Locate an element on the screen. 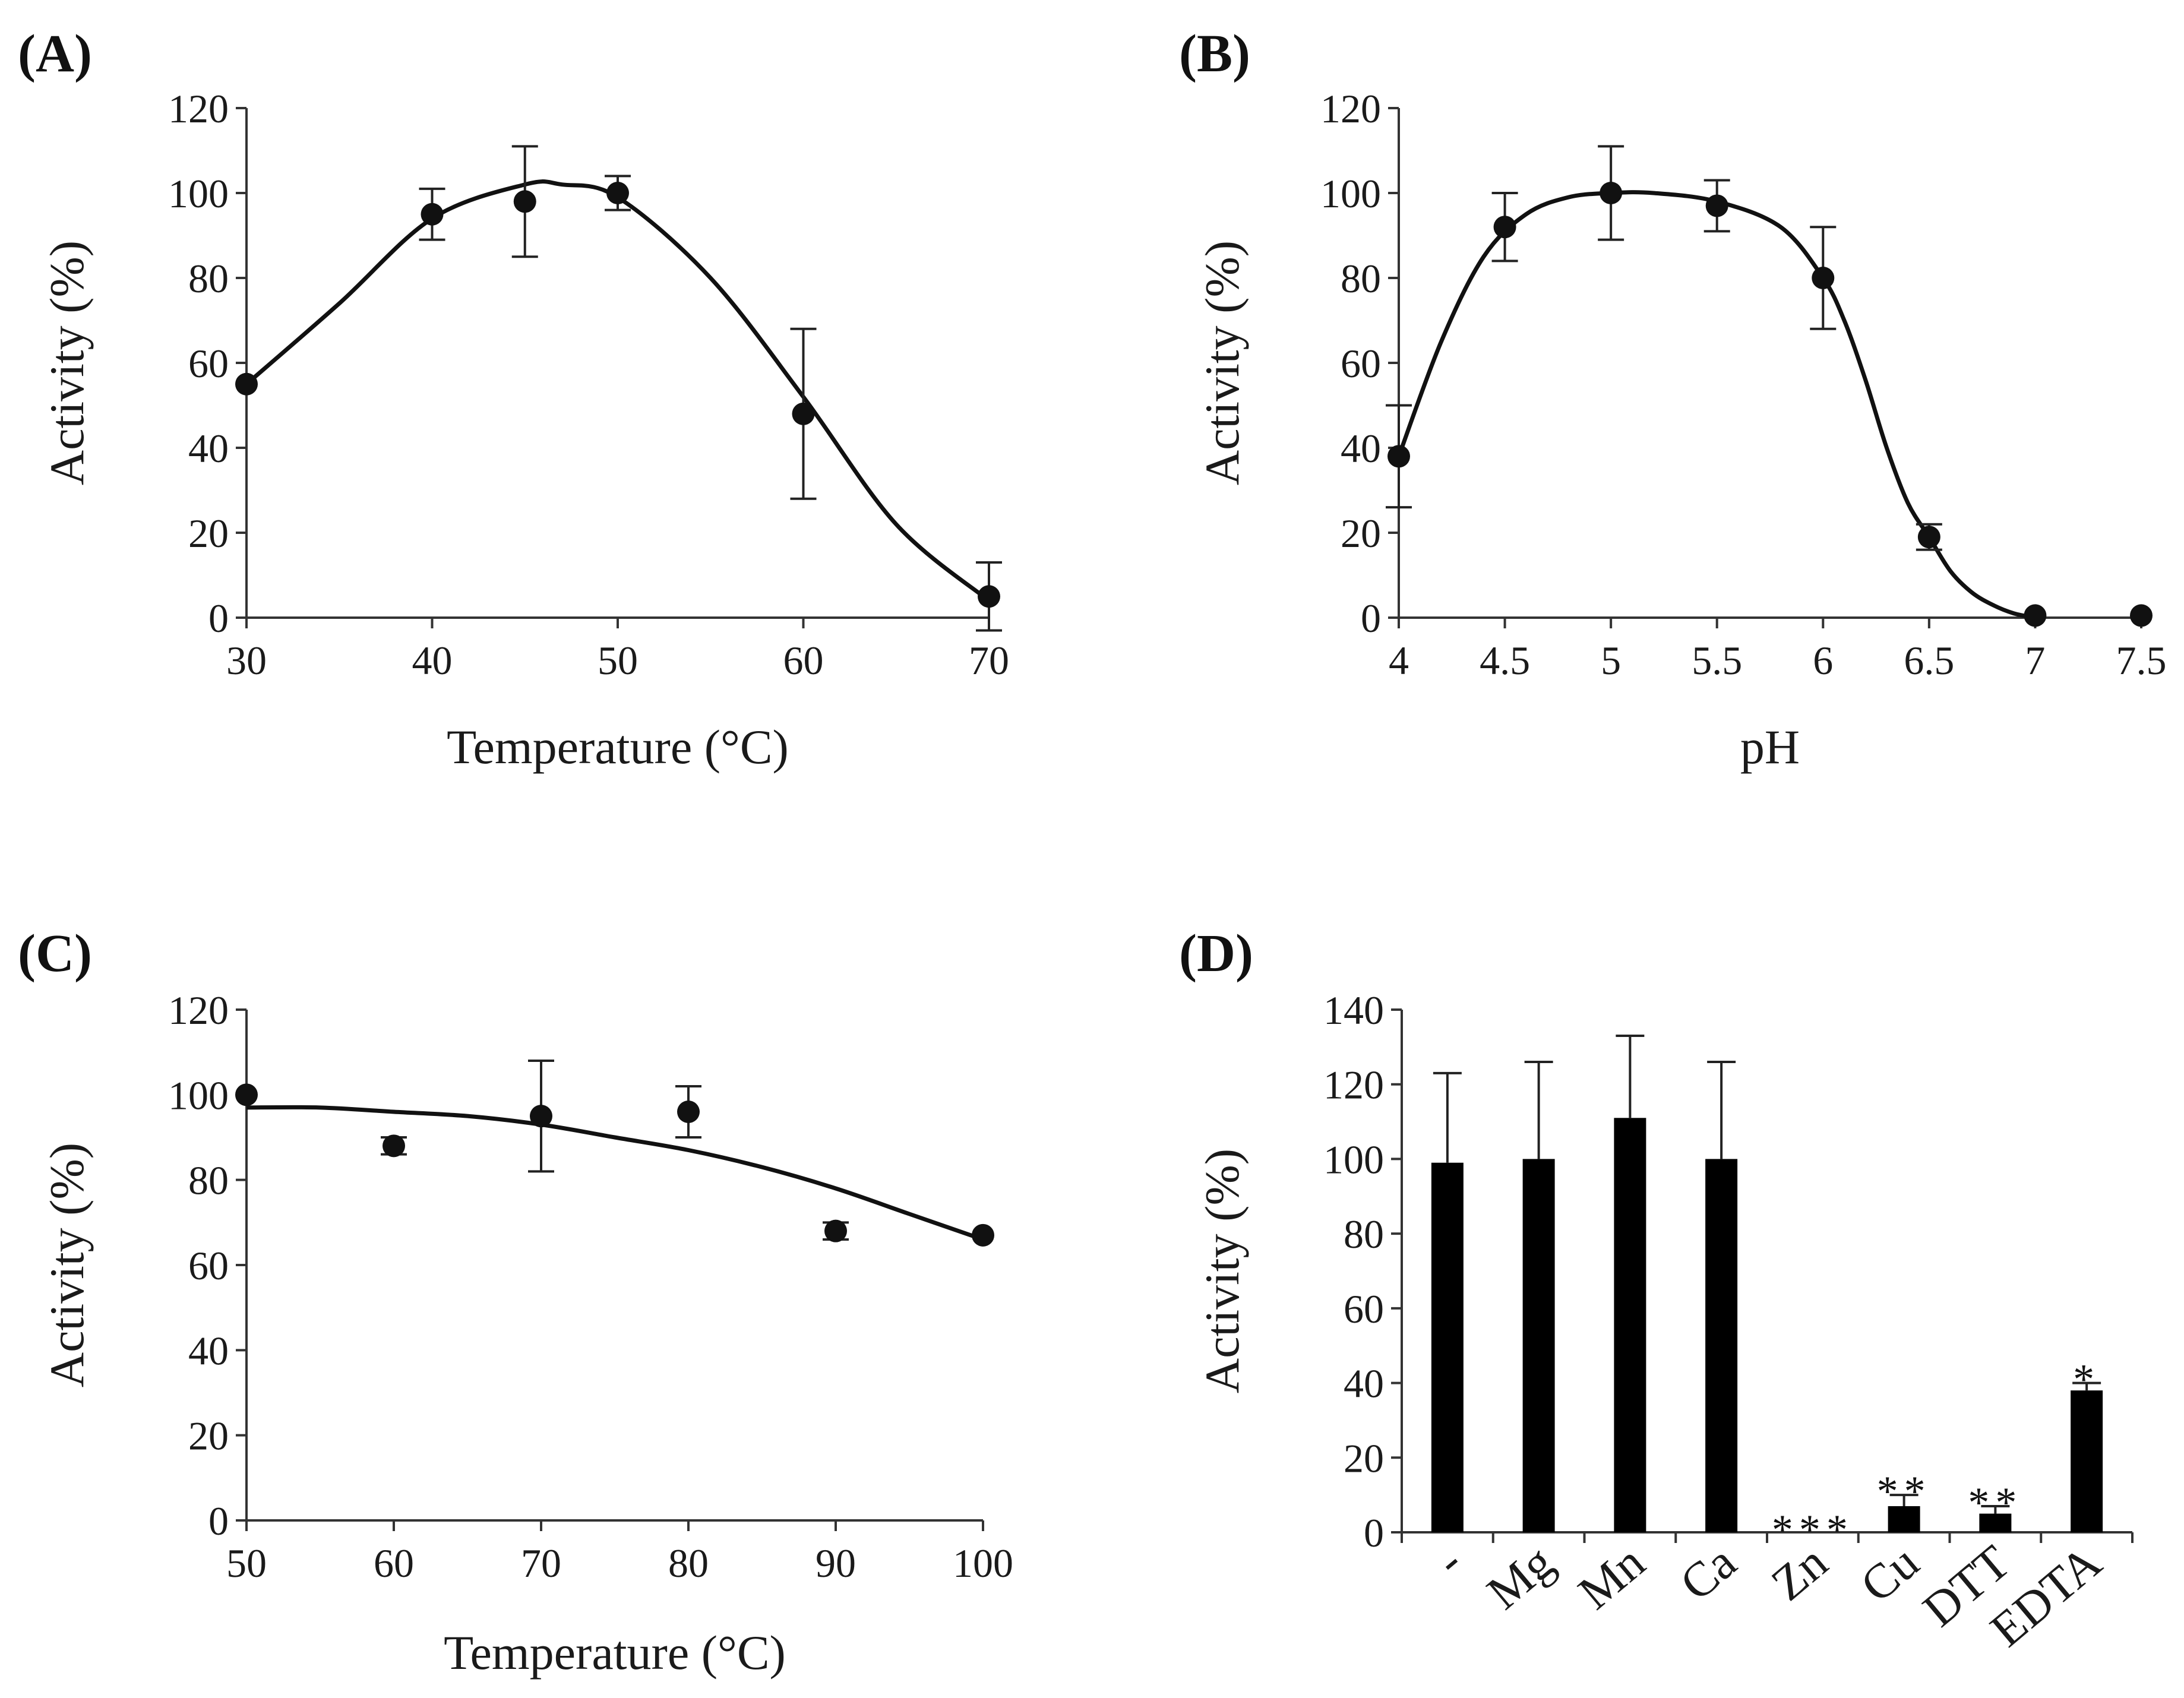 The image size is (2184, 1698). x-tick-label: 7.5 is located at coordinates (2141, 660).